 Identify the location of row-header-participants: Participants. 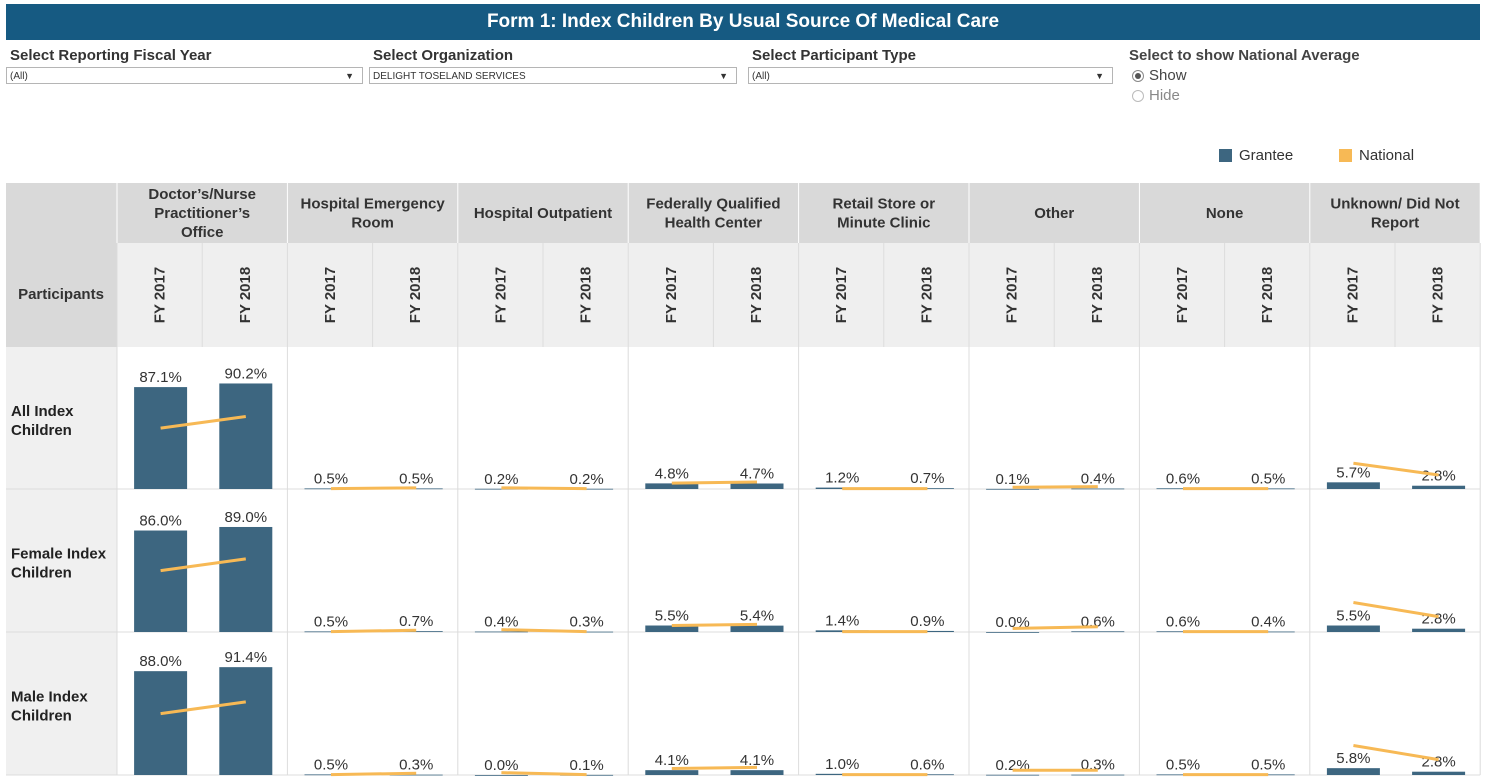
(61, 294).